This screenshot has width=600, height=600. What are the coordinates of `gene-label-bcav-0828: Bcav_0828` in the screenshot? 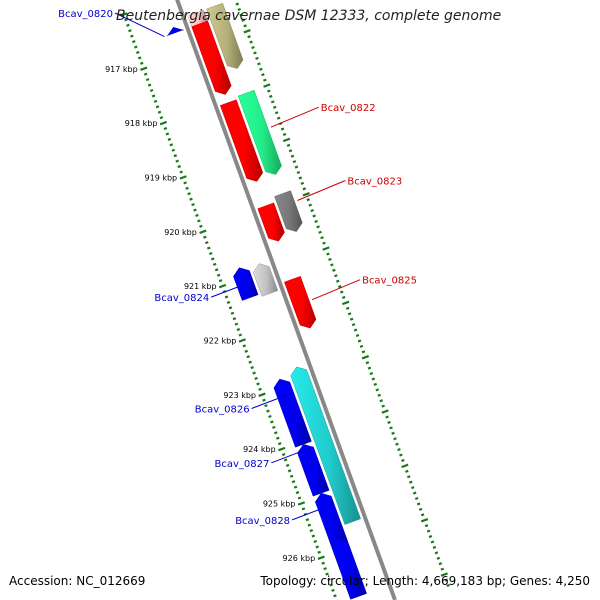 It's located at (262, 521).